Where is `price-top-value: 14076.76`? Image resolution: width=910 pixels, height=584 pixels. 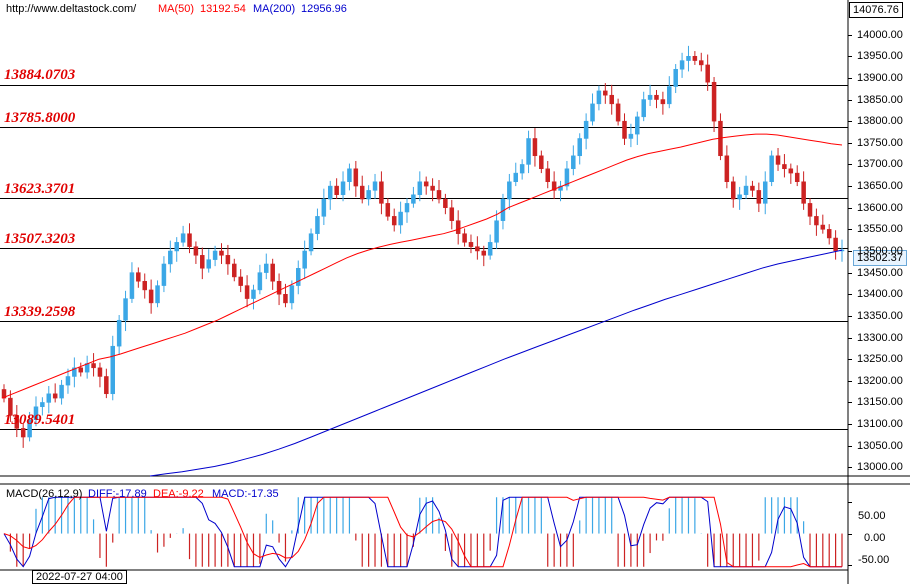 price-top-value: 14076.76 is located at coordinates (876, 10).